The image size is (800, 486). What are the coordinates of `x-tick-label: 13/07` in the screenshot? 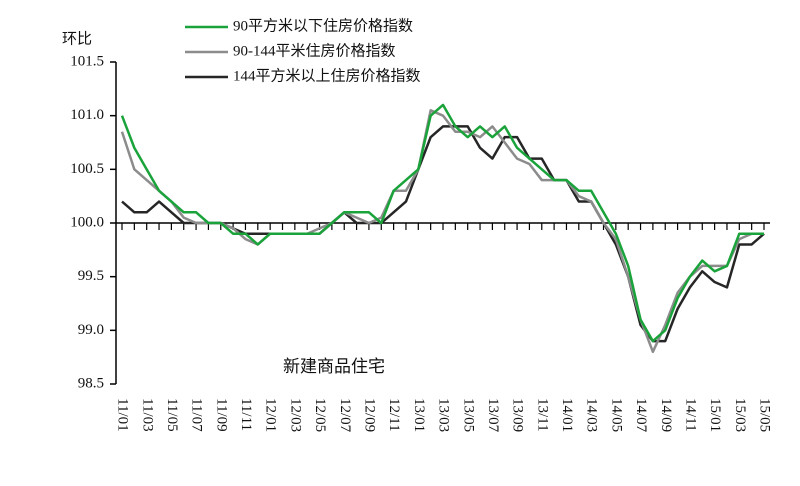 It's located at (493, 415).